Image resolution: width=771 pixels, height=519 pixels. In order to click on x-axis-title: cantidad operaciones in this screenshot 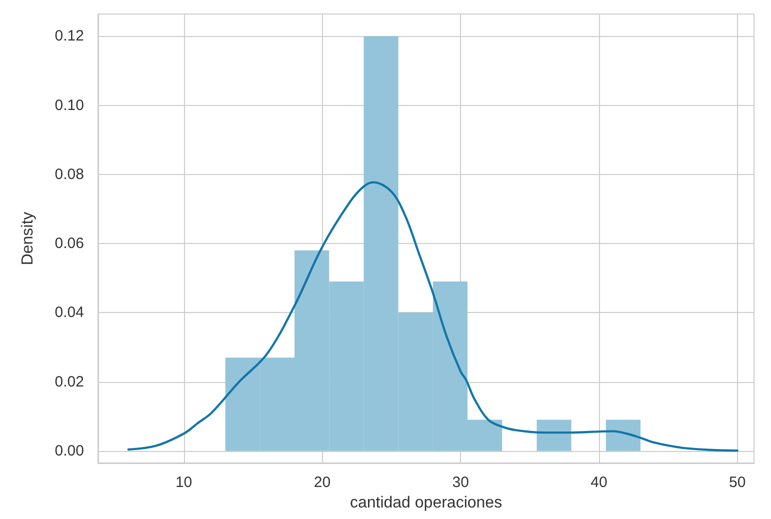, I will do `click(426, 503)`.